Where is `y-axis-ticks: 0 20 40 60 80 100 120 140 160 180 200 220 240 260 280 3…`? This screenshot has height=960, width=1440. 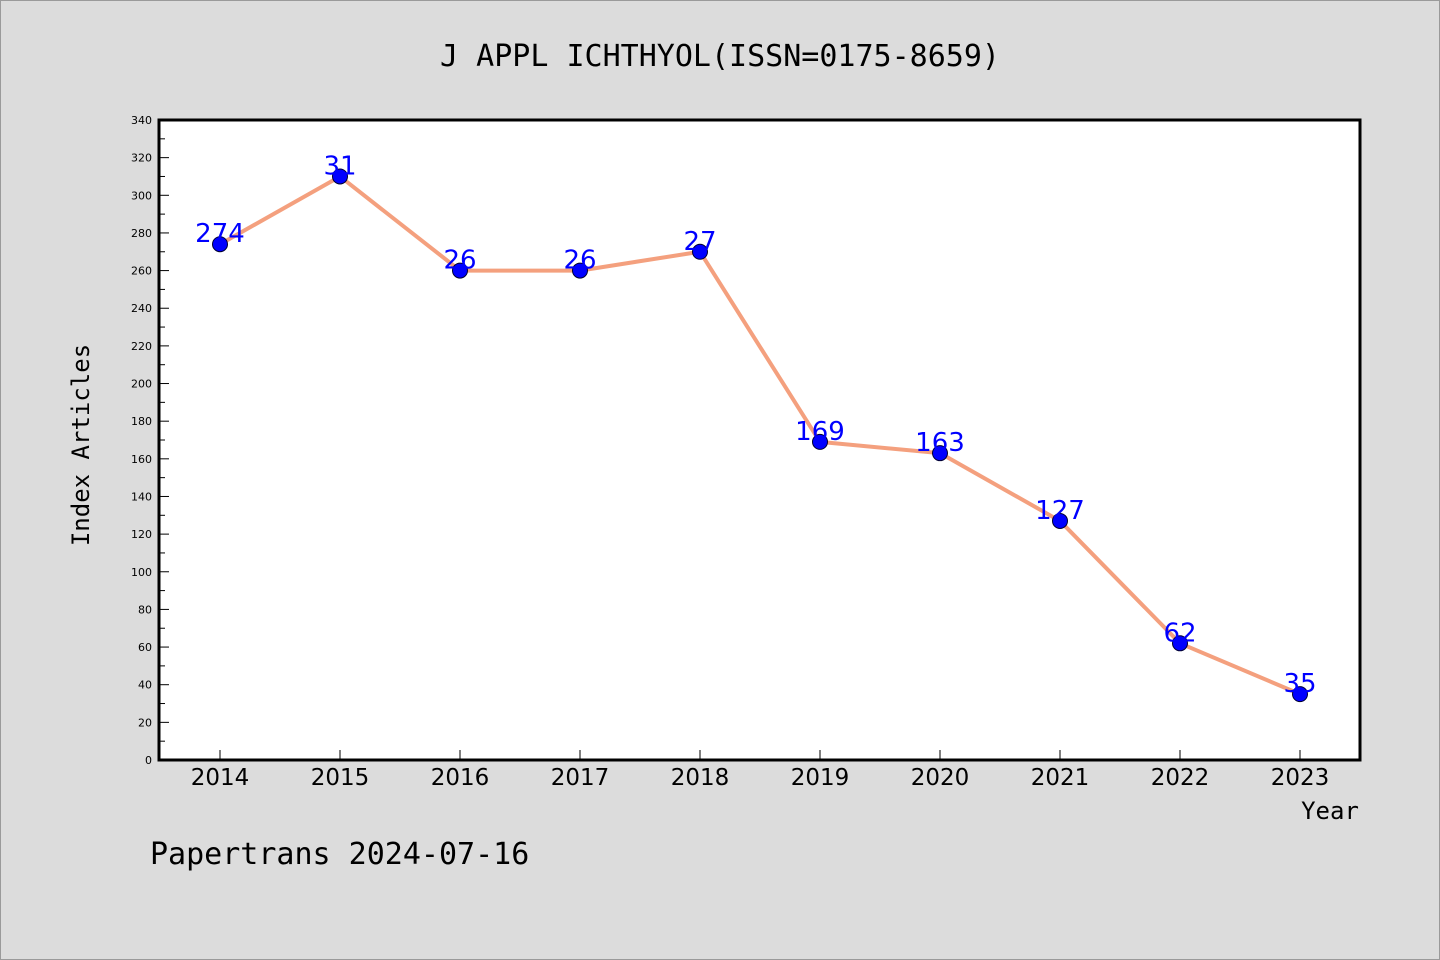 y-axis-ticks: 0 20 40 60 80 100 120 140 160 180 200 220 240 260 280 3… is located at coordinates (150, 440).